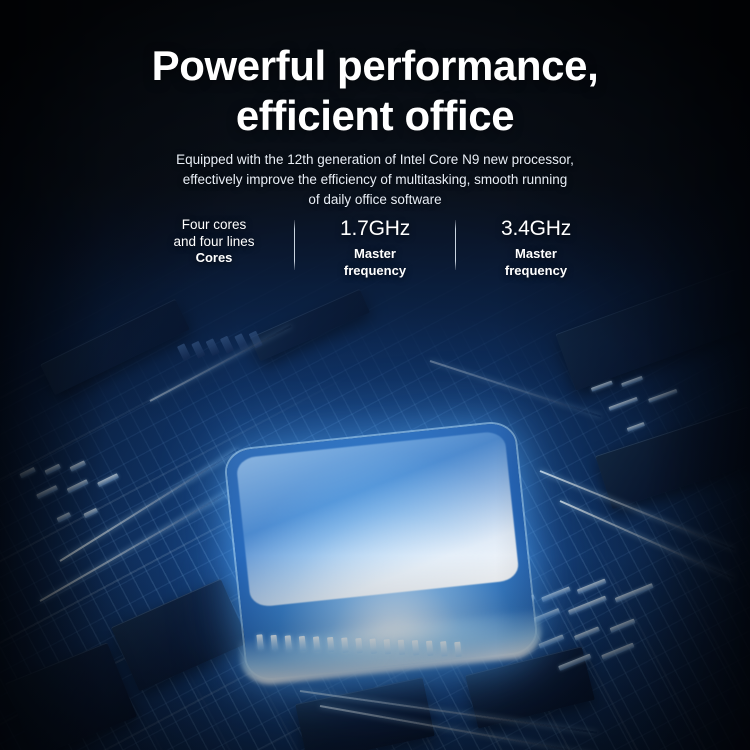 This screenshot has width=750, height=750. What do you see at coordinates (375, 91) in the screenshot?
I see `headline: Powerful performance, efficient office` at bounding box center [375, 91].